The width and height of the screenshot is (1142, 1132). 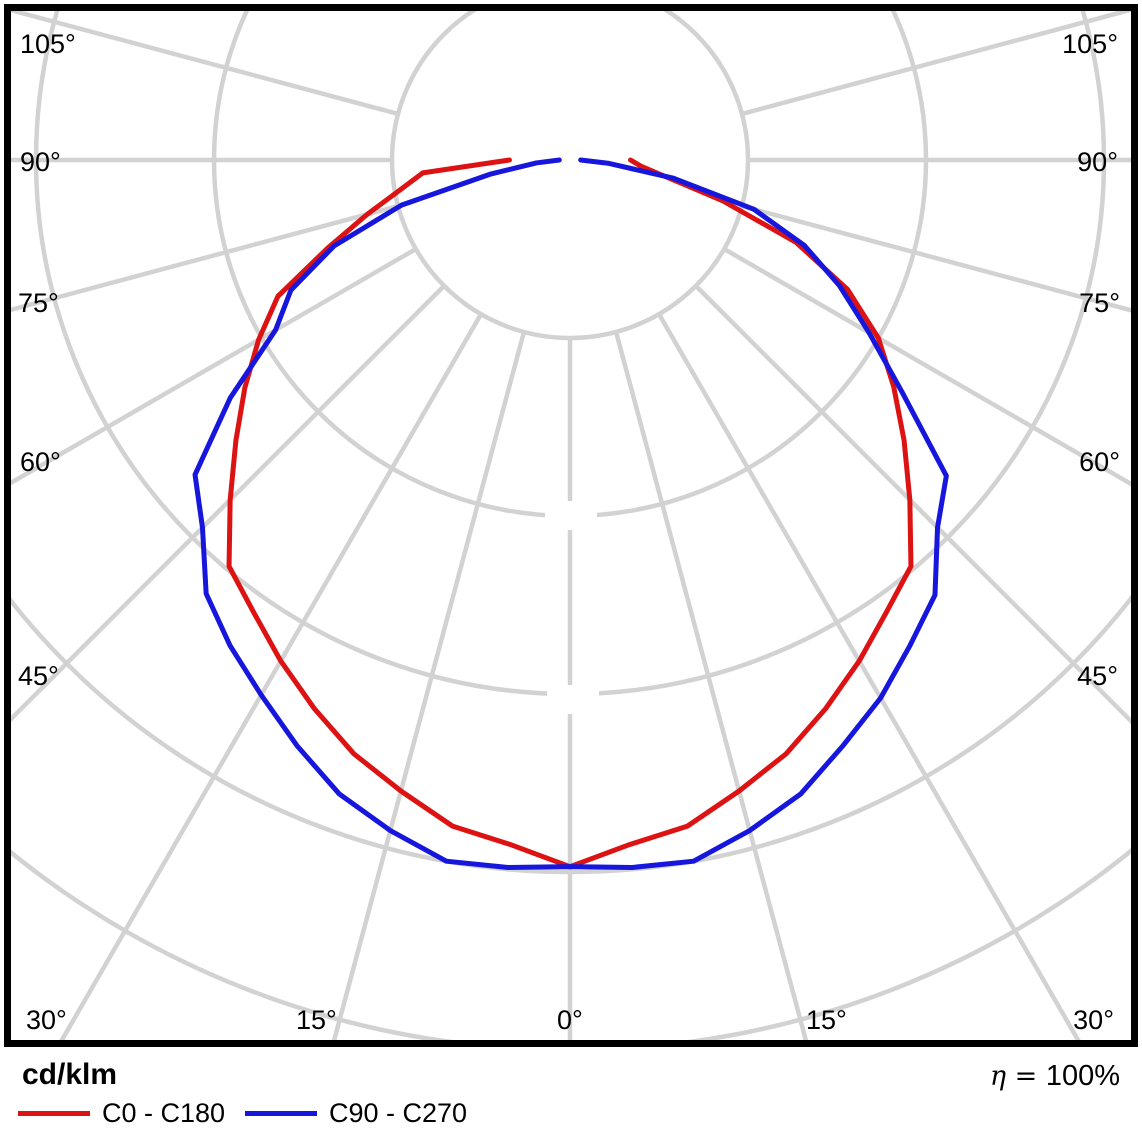 I want to click on legend-label-c90-c270: C90 - C270, so click(x=398, y=1113).